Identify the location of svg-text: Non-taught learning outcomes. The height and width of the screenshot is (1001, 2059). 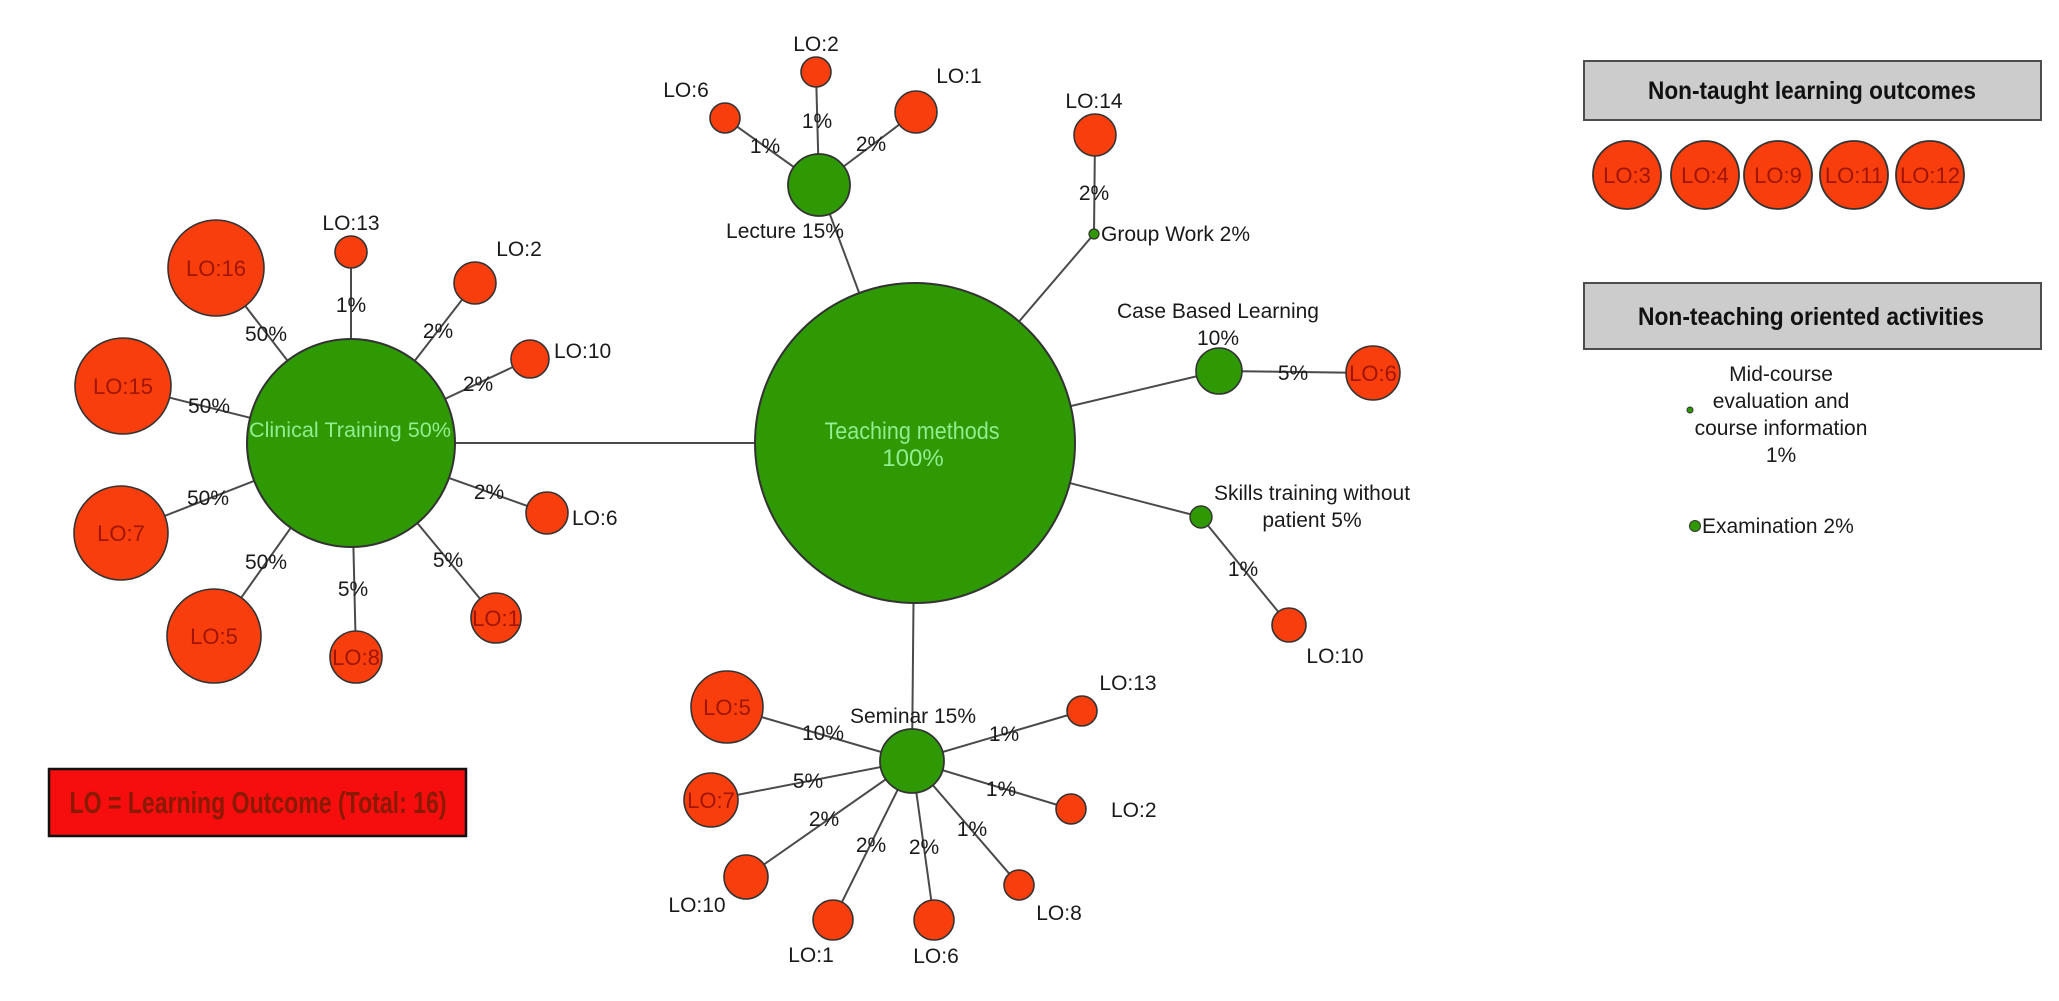
(1812, 91).